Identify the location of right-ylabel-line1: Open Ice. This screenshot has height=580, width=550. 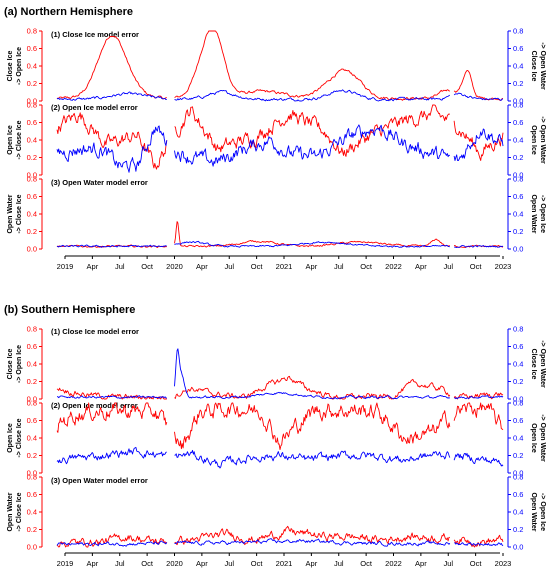
(533, 438).